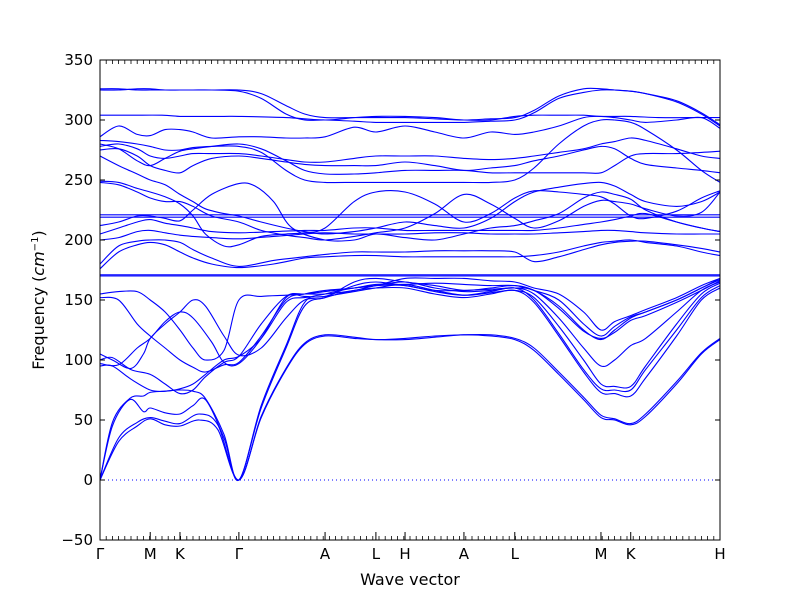 The height and width of the screenshot is (604, 800). What do you see at coordinates (35, 244) in the screenshot?
I see `y-axis-label-exponent: −1` at bounding box center [35, 244].